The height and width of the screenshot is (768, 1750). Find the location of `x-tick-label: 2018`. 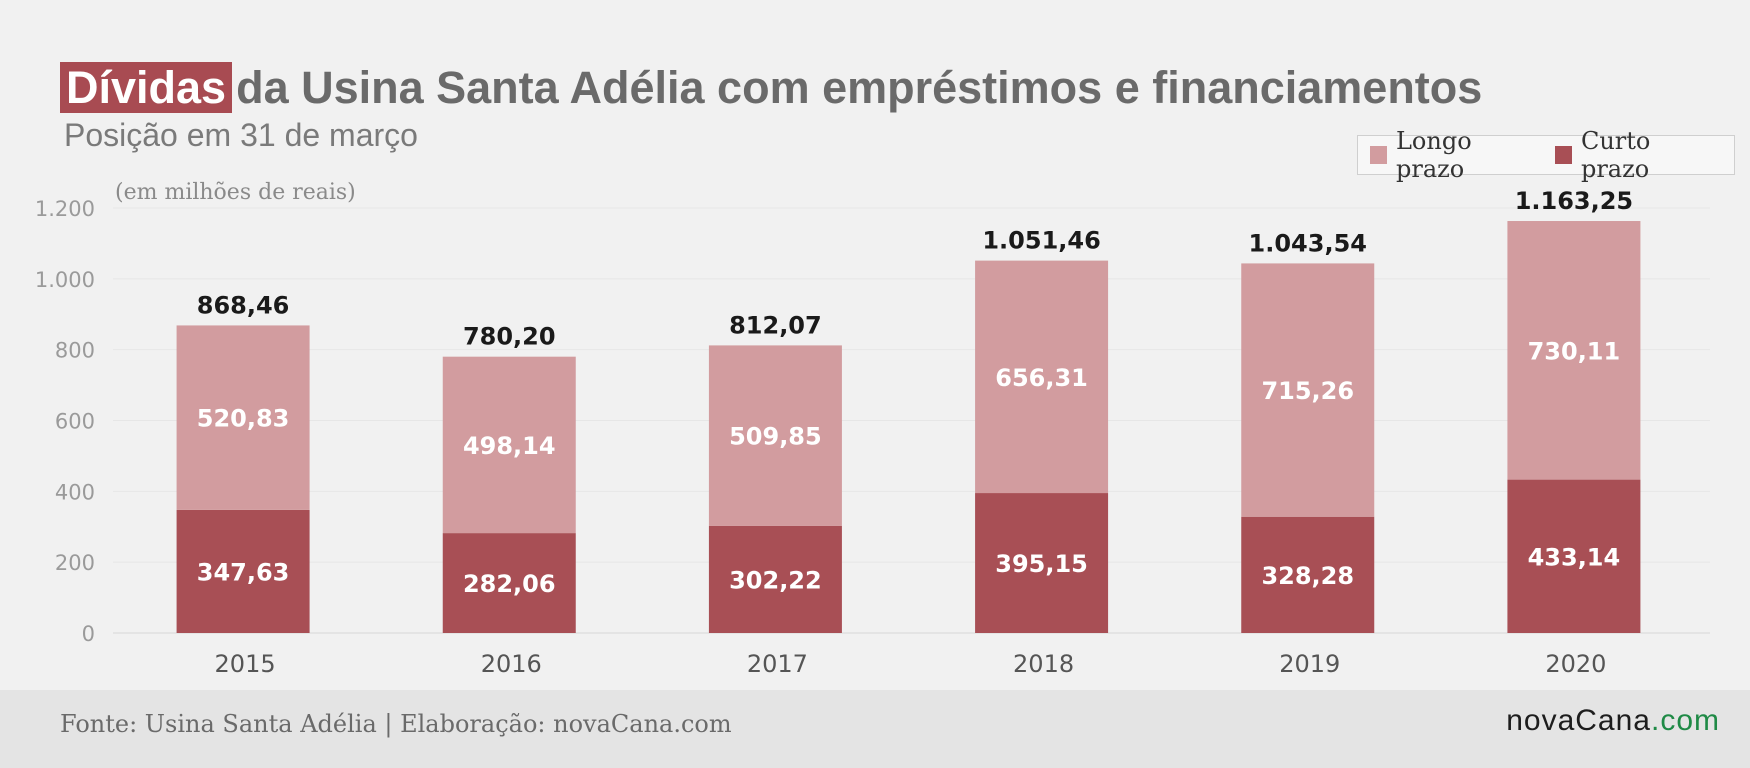

x-tick-label: 2018 is located at coordinates (1043, 664).